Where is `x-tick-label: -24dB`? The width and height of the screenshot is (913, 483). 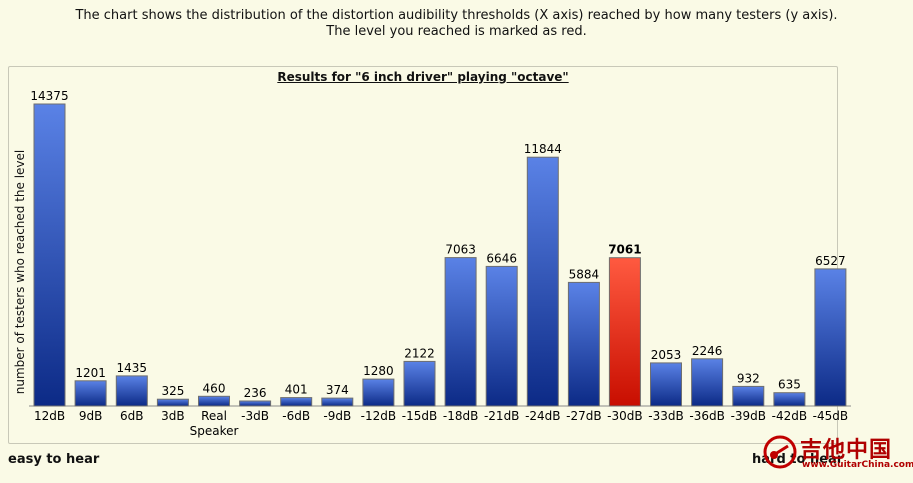 x-tick-label: -24dB is located at coordinates (542, 416).